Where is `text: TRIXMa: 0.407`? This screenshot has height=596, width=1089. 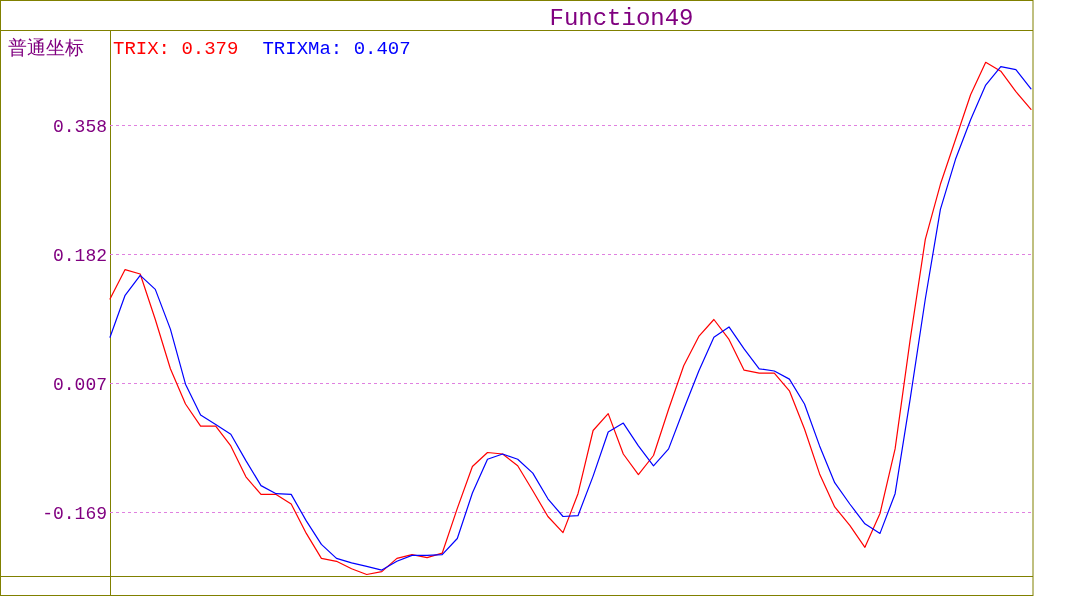 text: TRIXMa: 0.407 is located at coordinates (336, 49).